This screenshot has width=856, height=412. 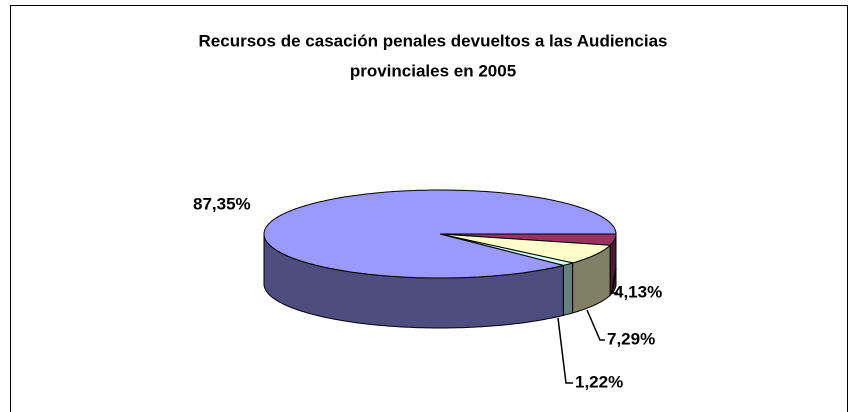 What do you see at coordinates (222, 203) in the screenshot?
I see `data-label: 87,35%` at bounding box center [222, 203].